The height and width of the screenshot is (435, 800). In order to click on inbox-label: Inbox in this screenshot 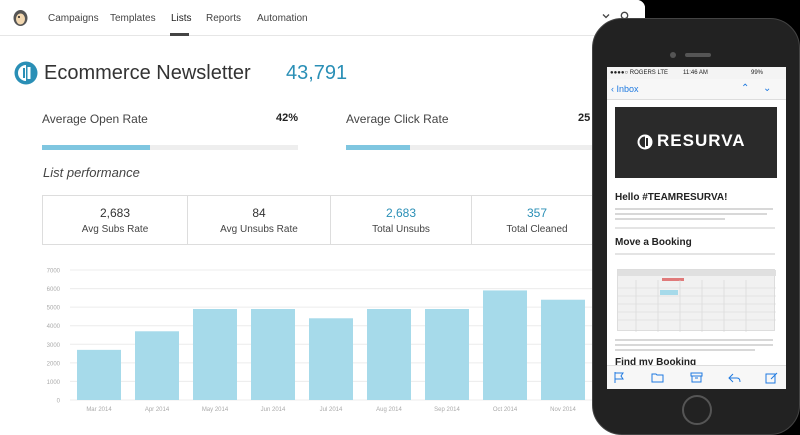, I will do `click(627, 89)`.